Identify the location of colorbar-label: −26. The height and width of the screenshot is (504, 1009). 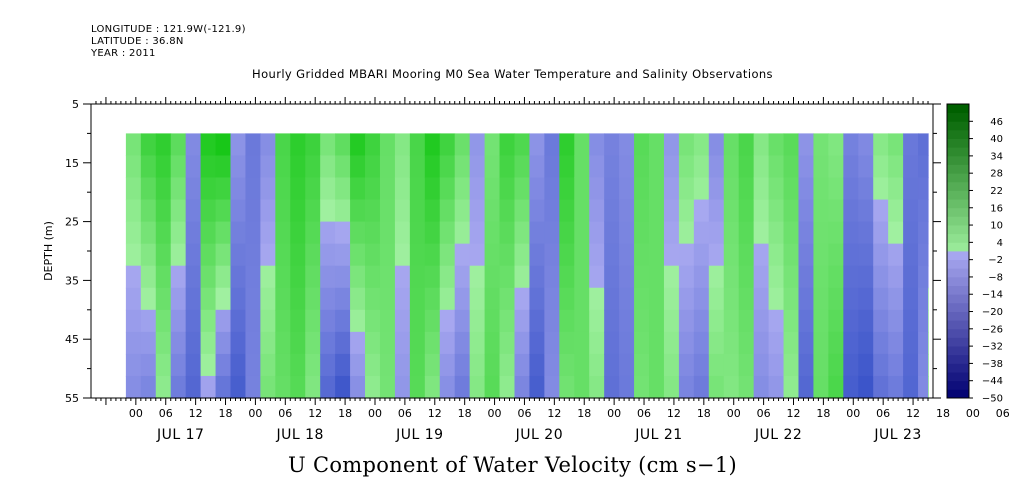
(992, 329).